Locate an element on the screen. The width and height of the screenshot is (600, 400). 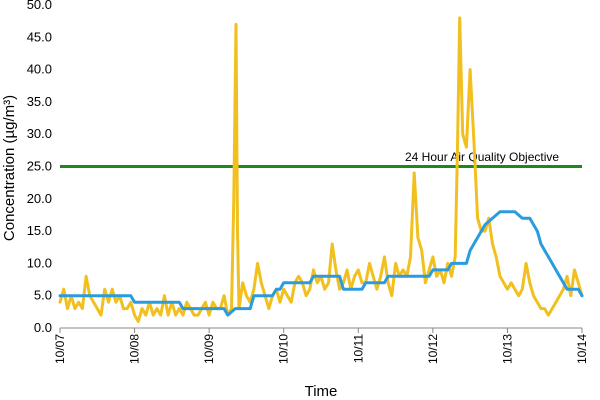
objective-label: 24 Hour Air Quality Objective is located at coordinates (482, 157).